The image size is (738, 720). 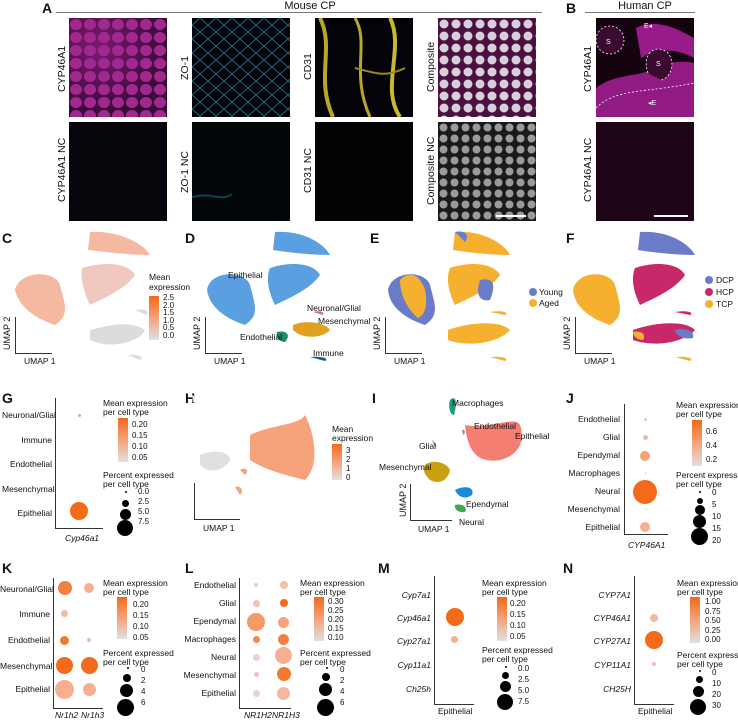 I want to click on h-x-axis, so click(x=217, y=519).